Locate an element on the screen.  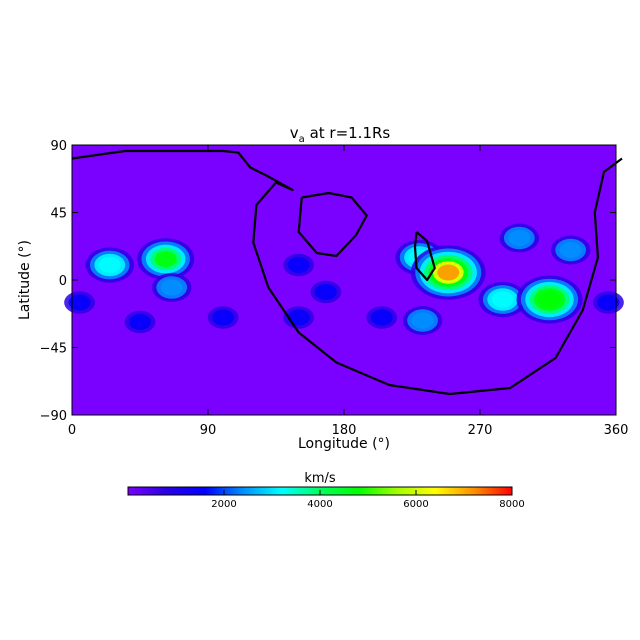
colorbar-tick-label-3: 8000 is located at coordinates (511, 504).